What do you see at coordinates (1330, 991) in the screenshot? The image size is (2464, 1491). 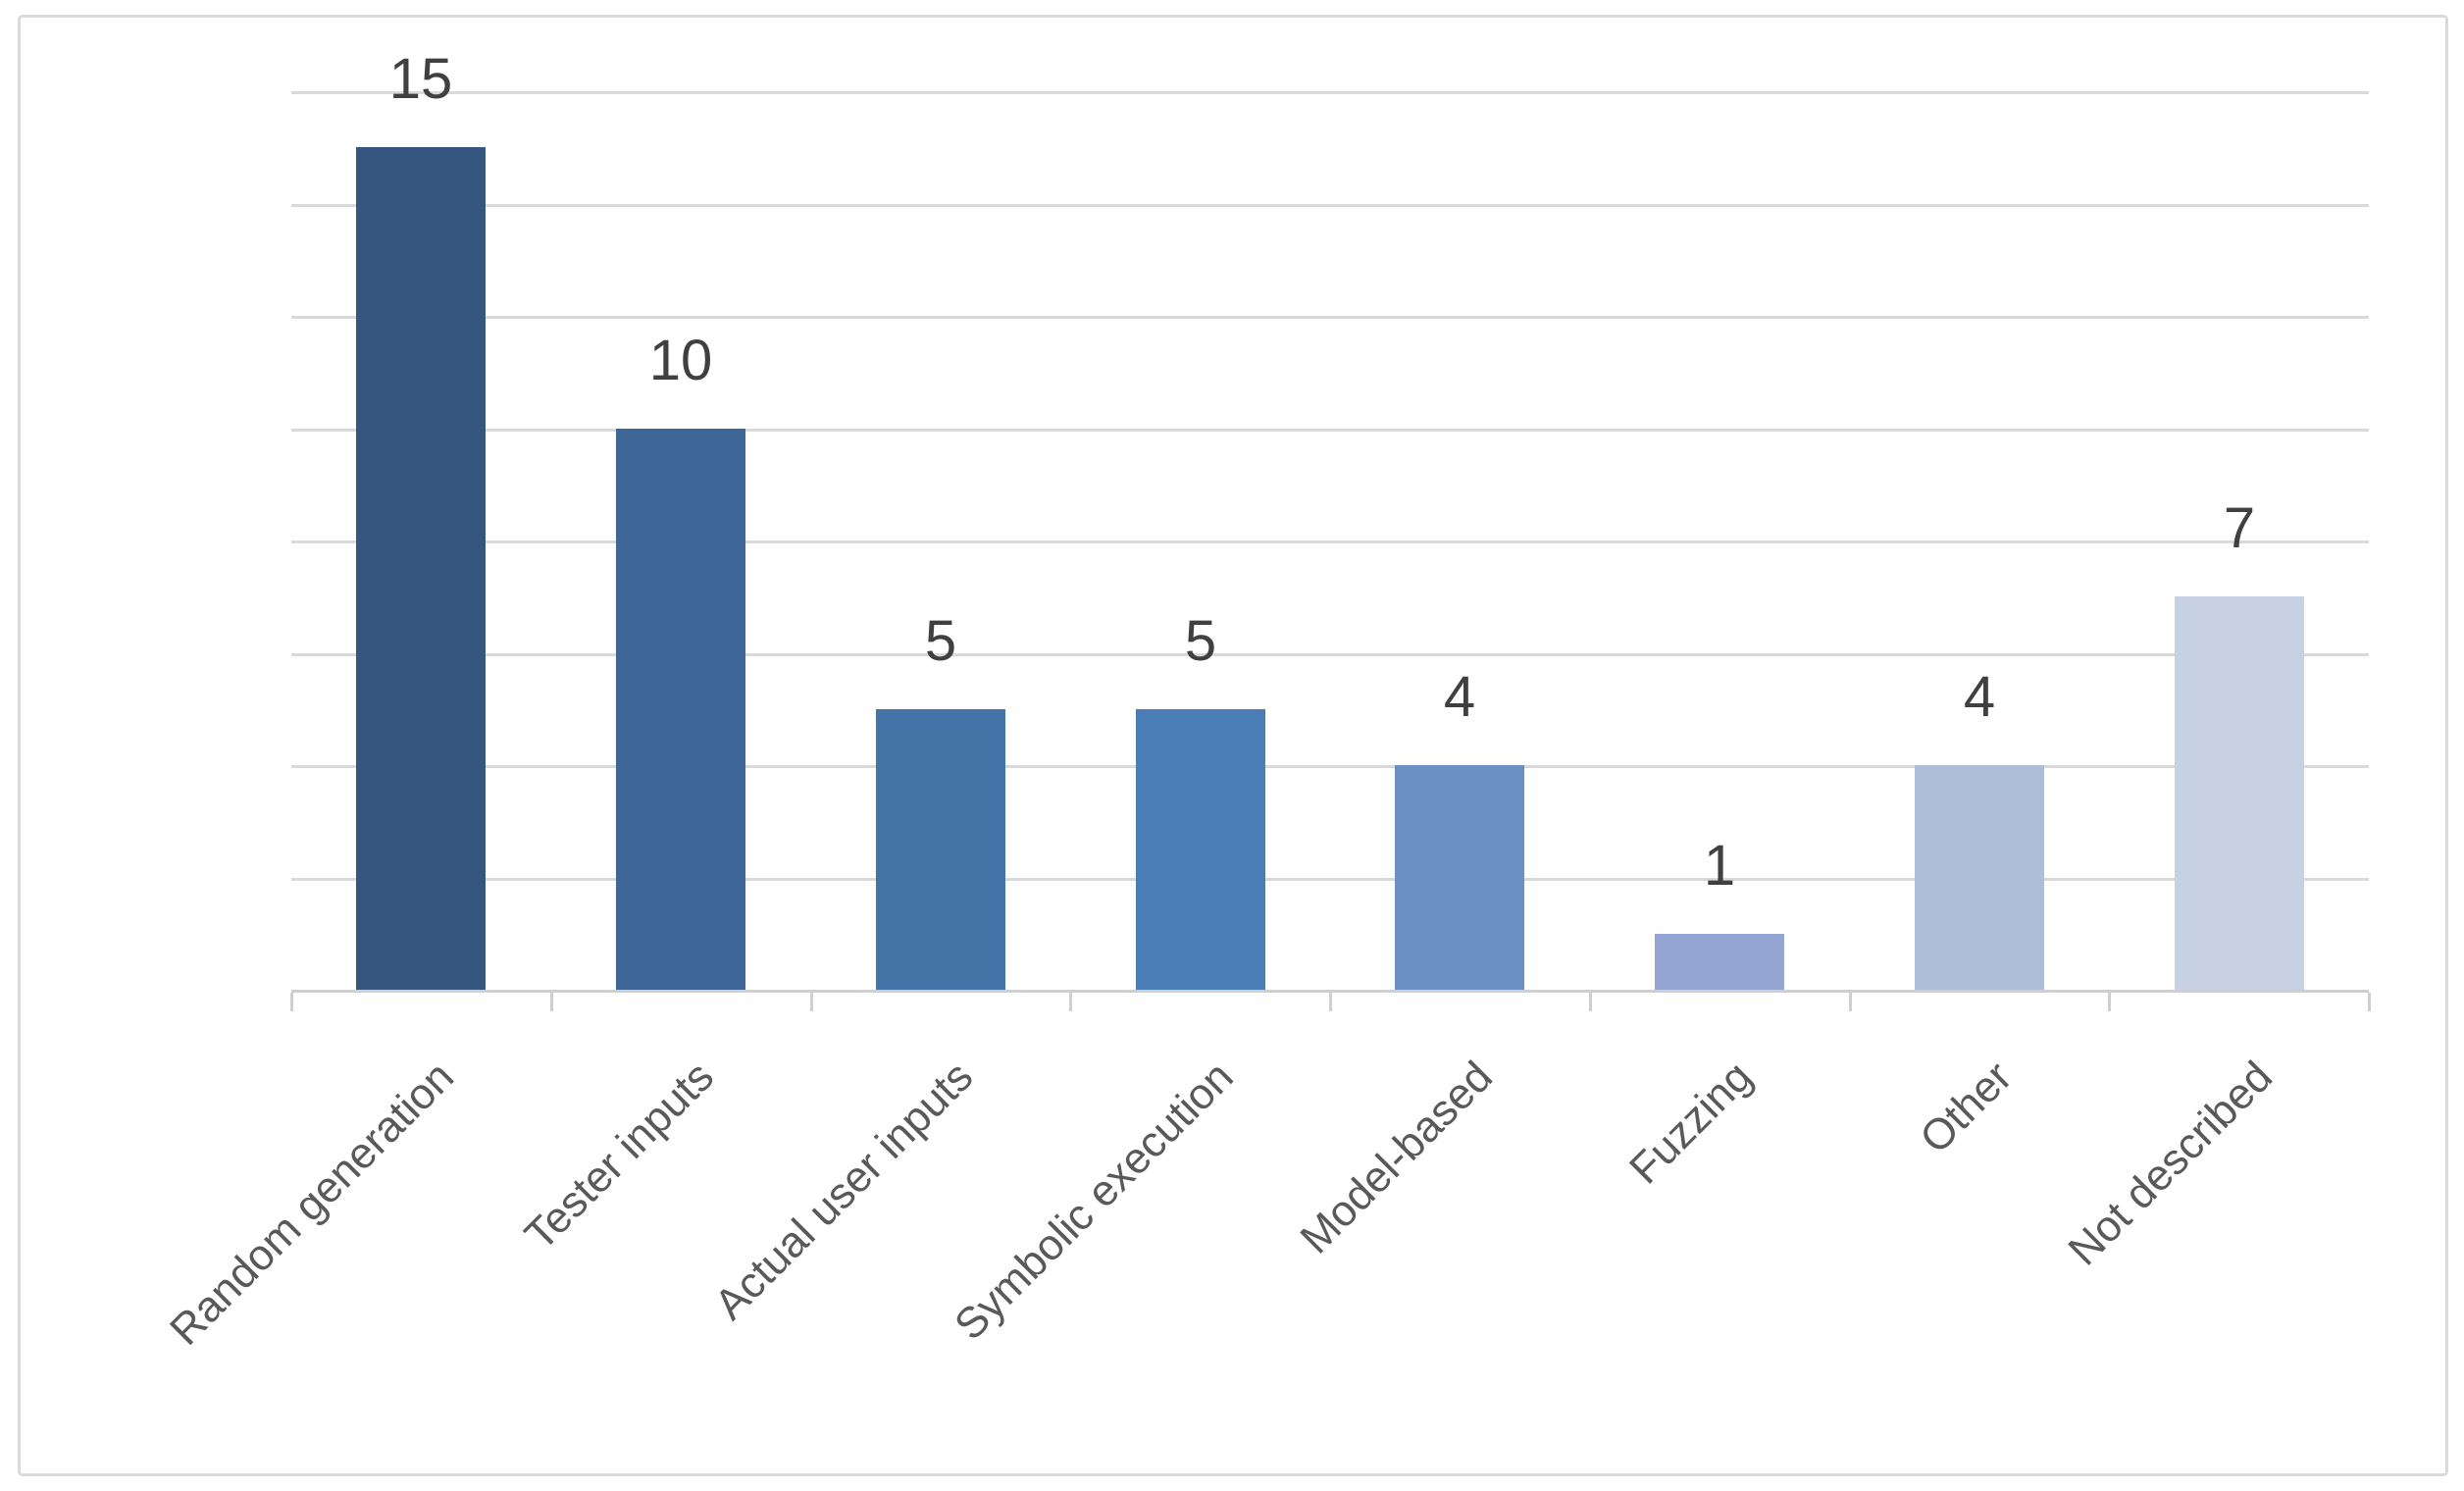 I see `x-axis-line` at bounding box center [1330, 991].